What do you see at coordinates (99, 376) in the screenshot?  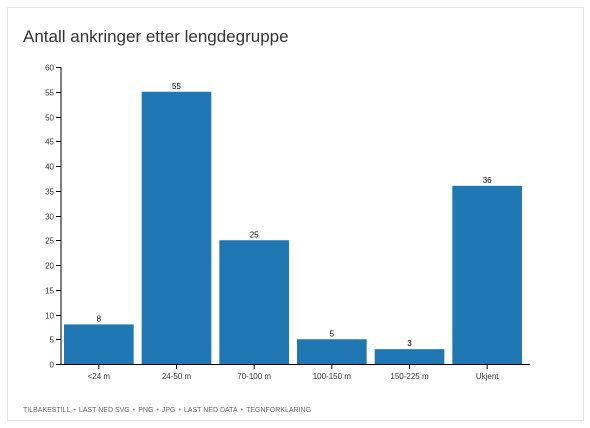 I see `x-tick-label: <24 m` at bounding box center [99, 376].